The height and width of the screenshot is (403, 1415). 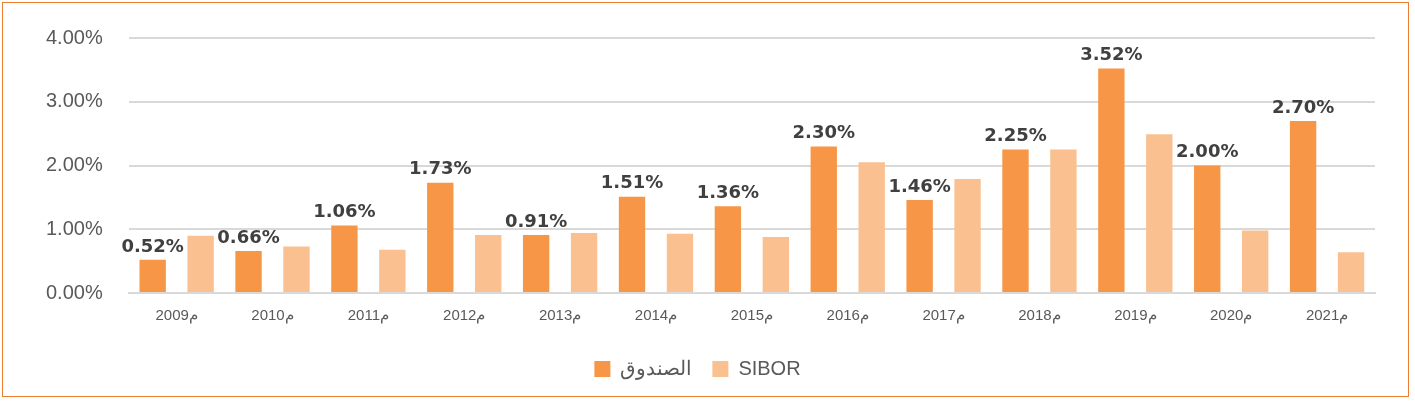 I want to click on data-label: 0.52%, so click(x=152, y=245).